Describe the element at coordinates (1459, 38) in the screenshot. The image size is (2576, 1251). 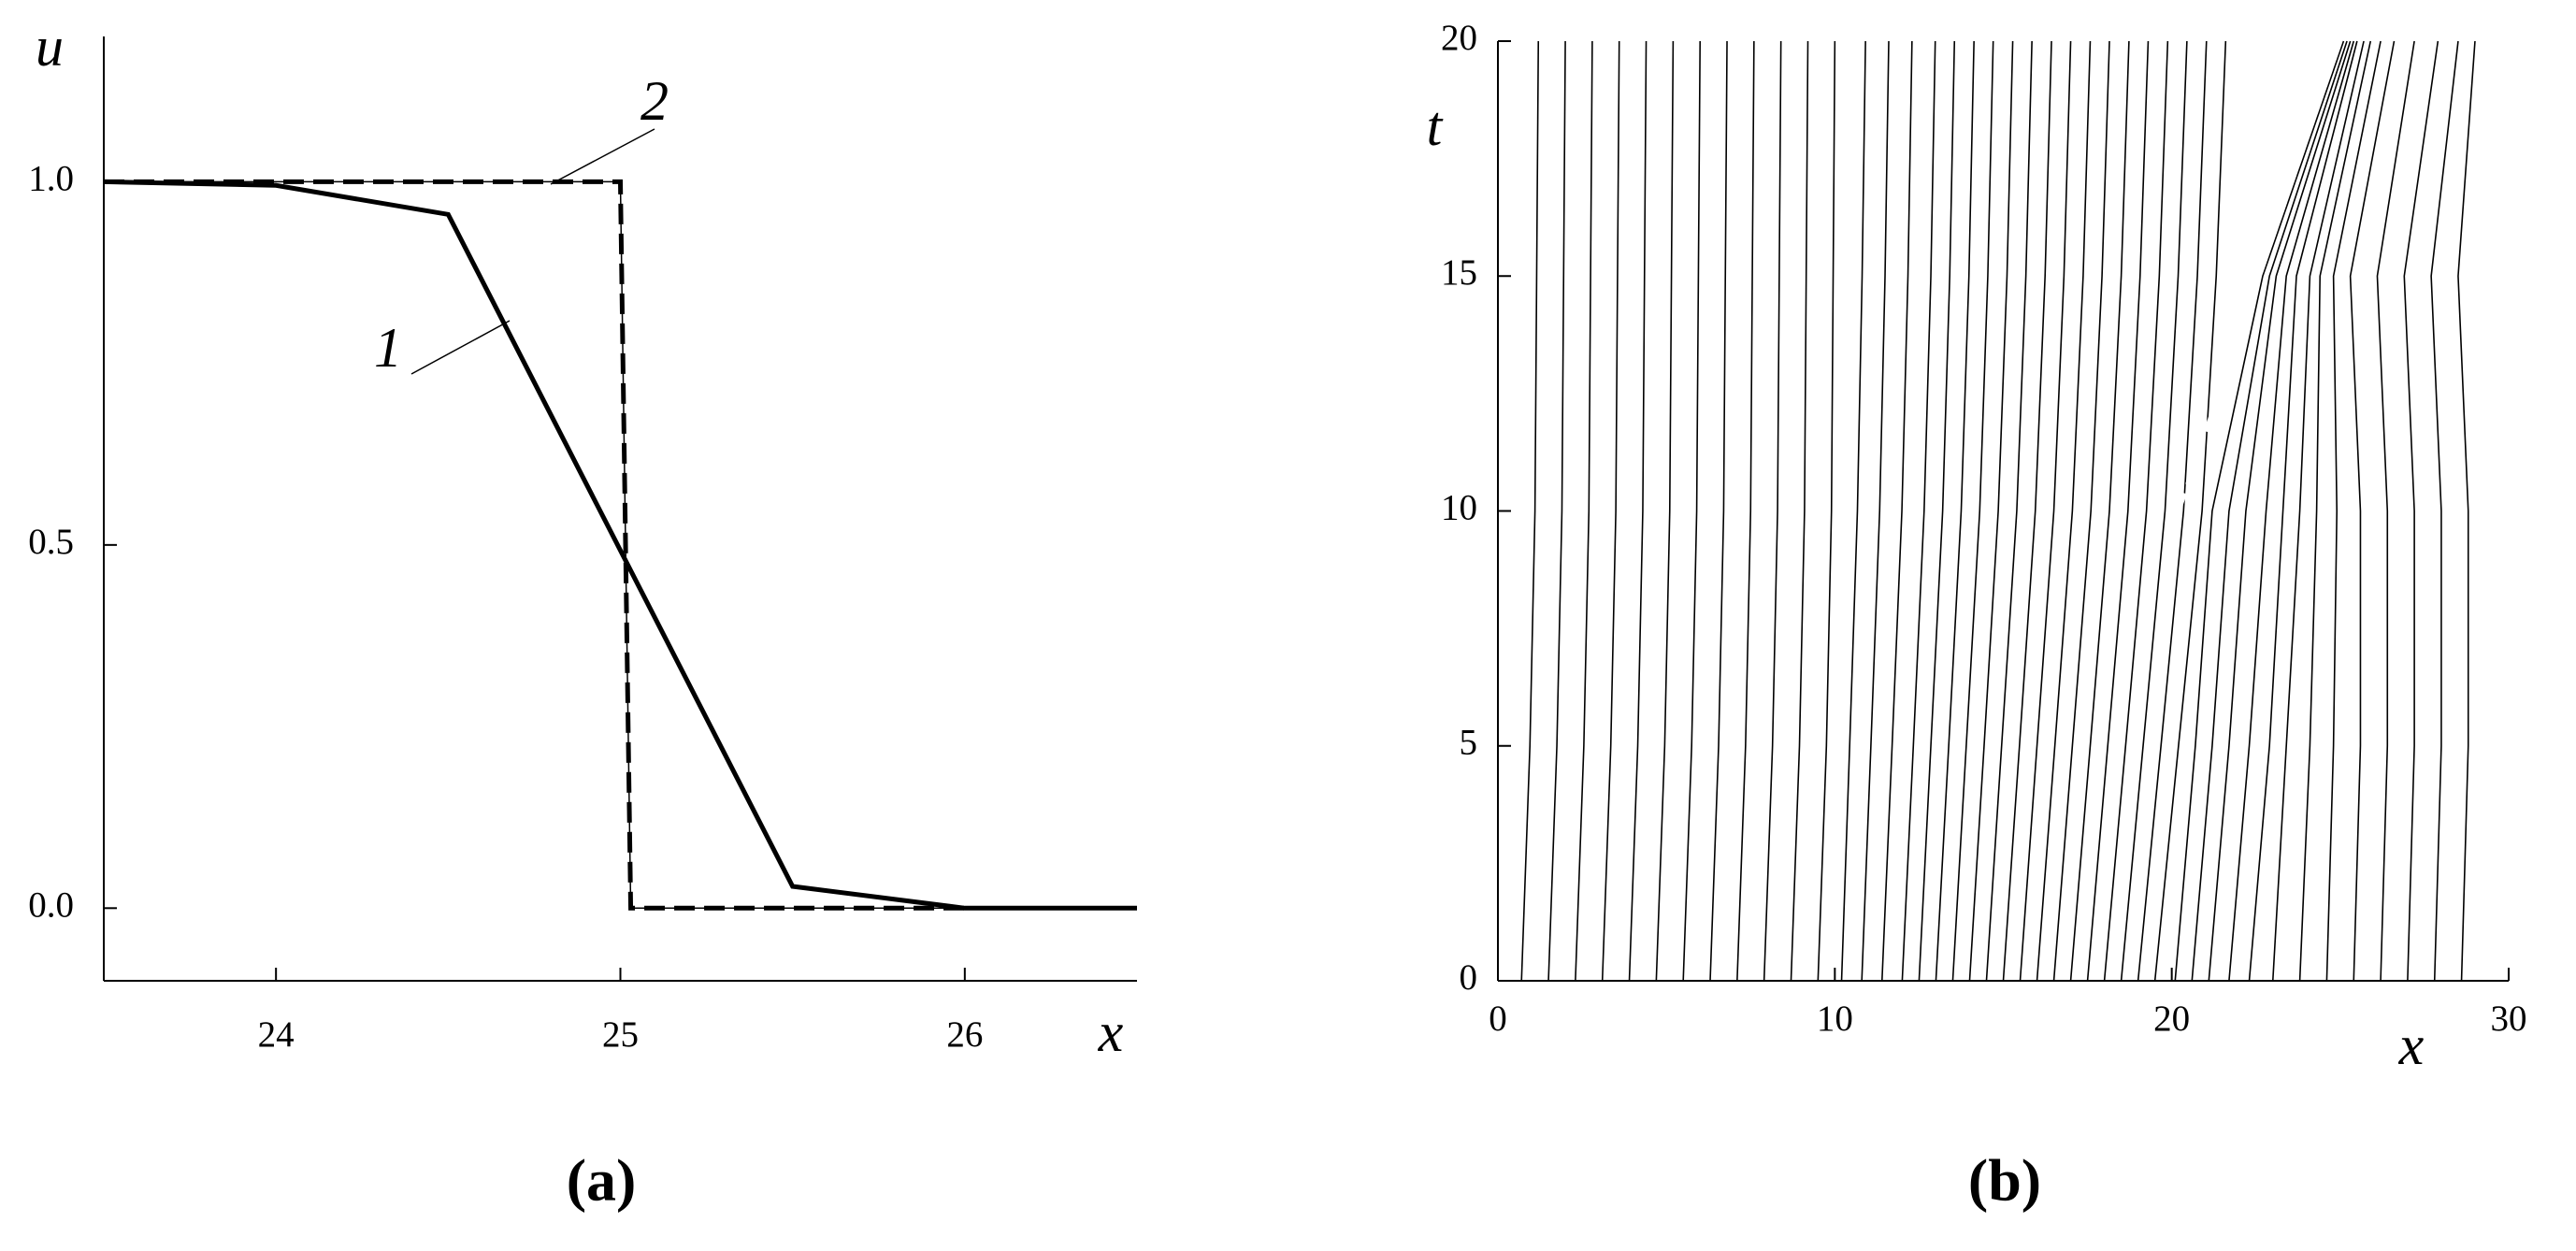
I see `y-tick-label: 20` at that location.